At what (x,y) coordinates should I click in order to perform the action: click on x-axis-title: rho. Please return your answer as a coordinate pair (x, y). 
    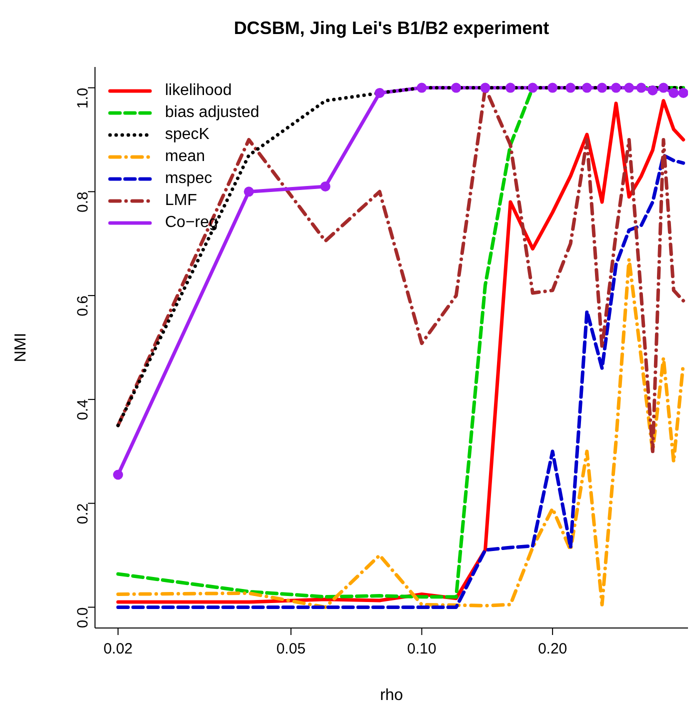
    Looking at the image, I should click on (392, 695).